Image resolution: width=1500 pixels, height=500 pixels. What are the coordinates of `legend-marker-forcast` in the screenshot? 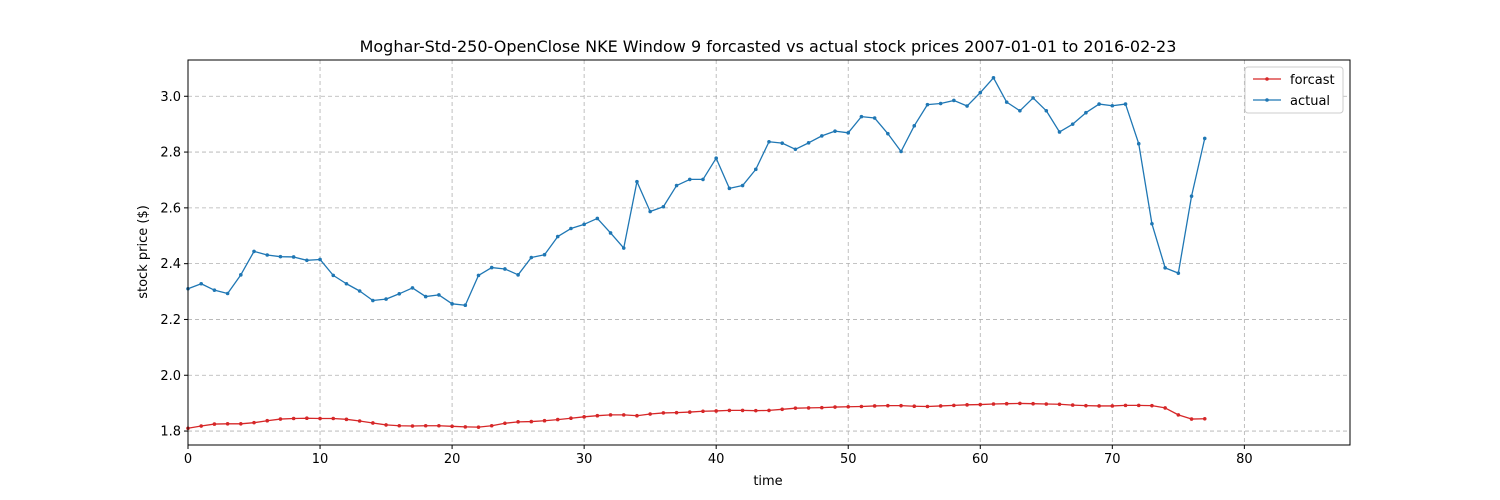 It's located at (1267, 79).